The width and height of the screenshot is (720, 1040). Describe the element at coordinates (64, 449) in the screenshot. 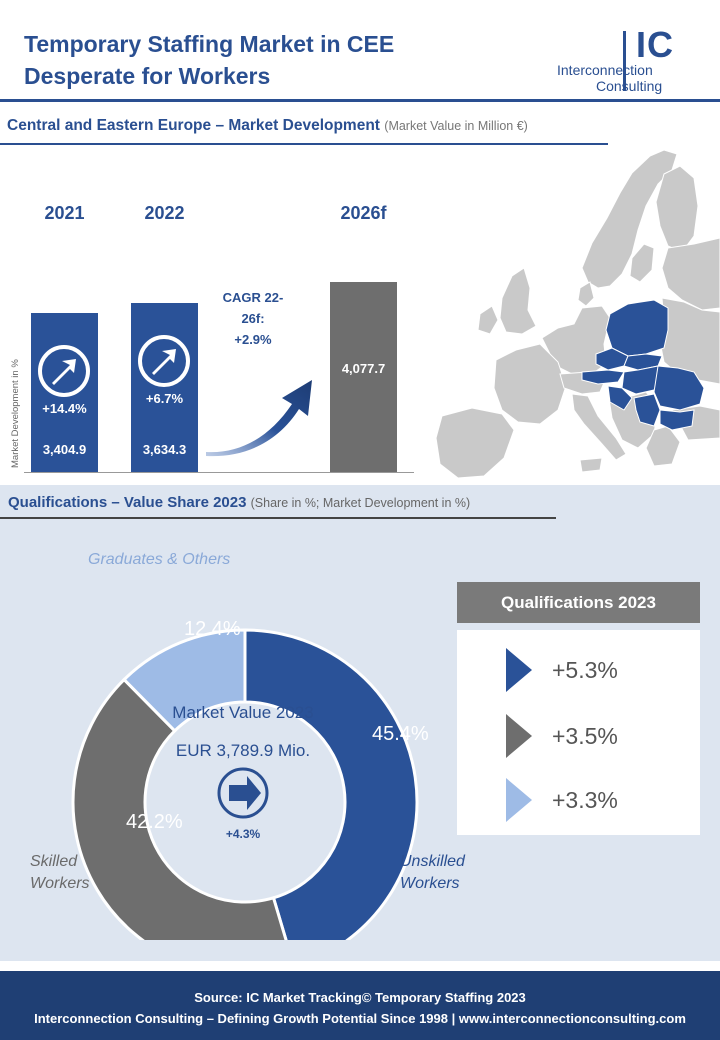

I see `bar-value-label: 3,404.9` at that location.